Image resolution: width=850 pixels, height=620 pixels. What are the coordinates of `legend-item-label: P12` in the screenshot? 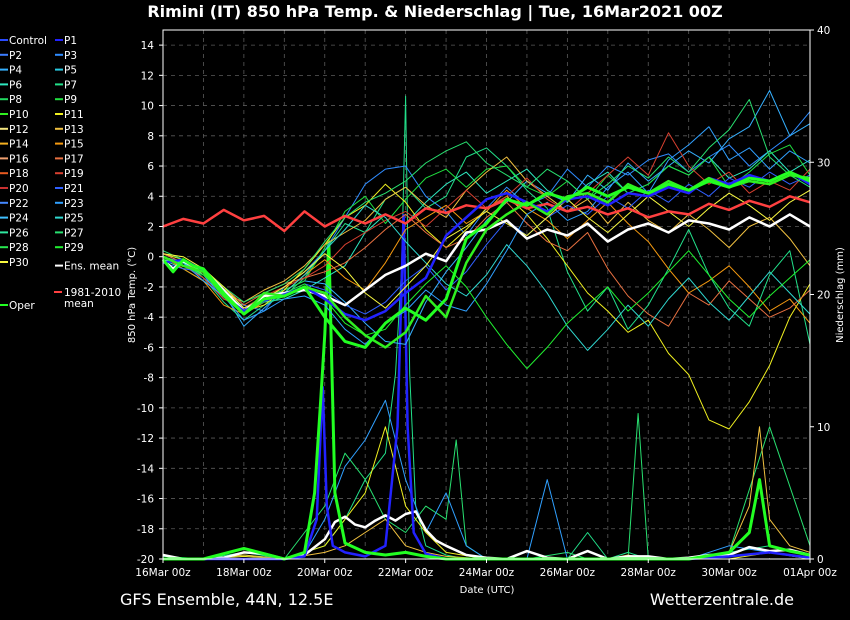 It's located at (19, 130).